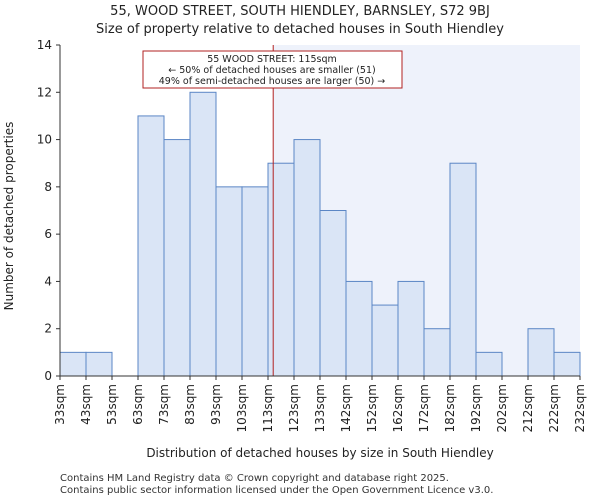 The width and height of the screenshot is (600, 500). Describe the element at coordinates (411, 328) in the screenshot. I see `bar-162sqm` at that location.